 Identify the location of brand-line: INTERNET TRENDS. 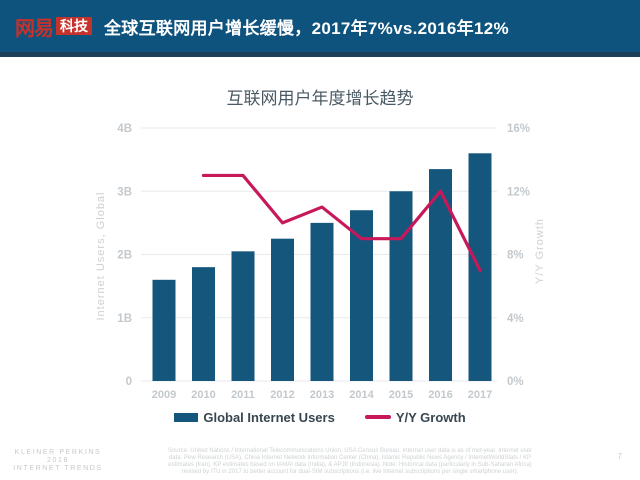
(58, 468).